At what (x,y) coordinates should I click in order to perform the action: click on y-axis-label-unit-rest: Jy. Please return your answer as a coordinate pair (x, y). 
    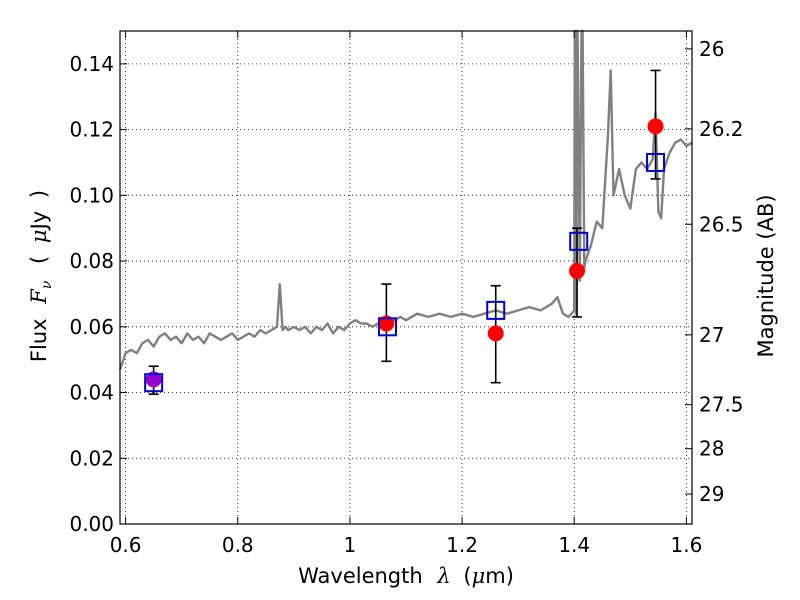
    Looking at the image, I should click on (39, 221).